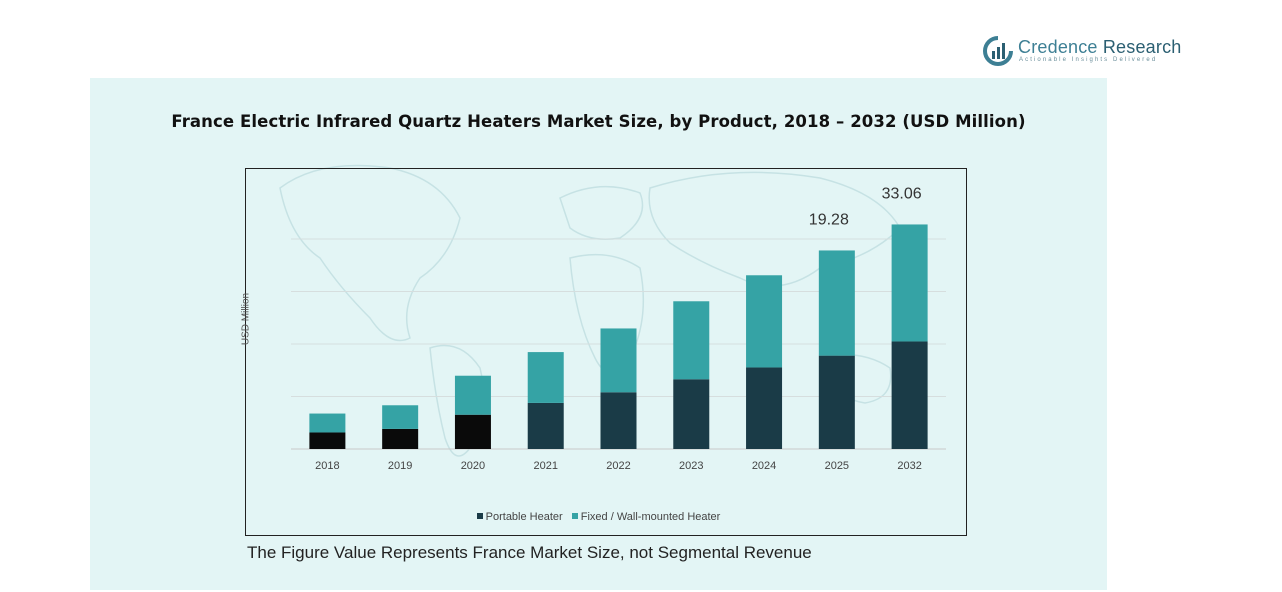 Image resolution: width=1282 pixels, height=592 pixels. What do you see at coordinates (691, 466) in the screenshot?
I see `x-tick-label-2023: 2023` at bounding box center [691, 466].